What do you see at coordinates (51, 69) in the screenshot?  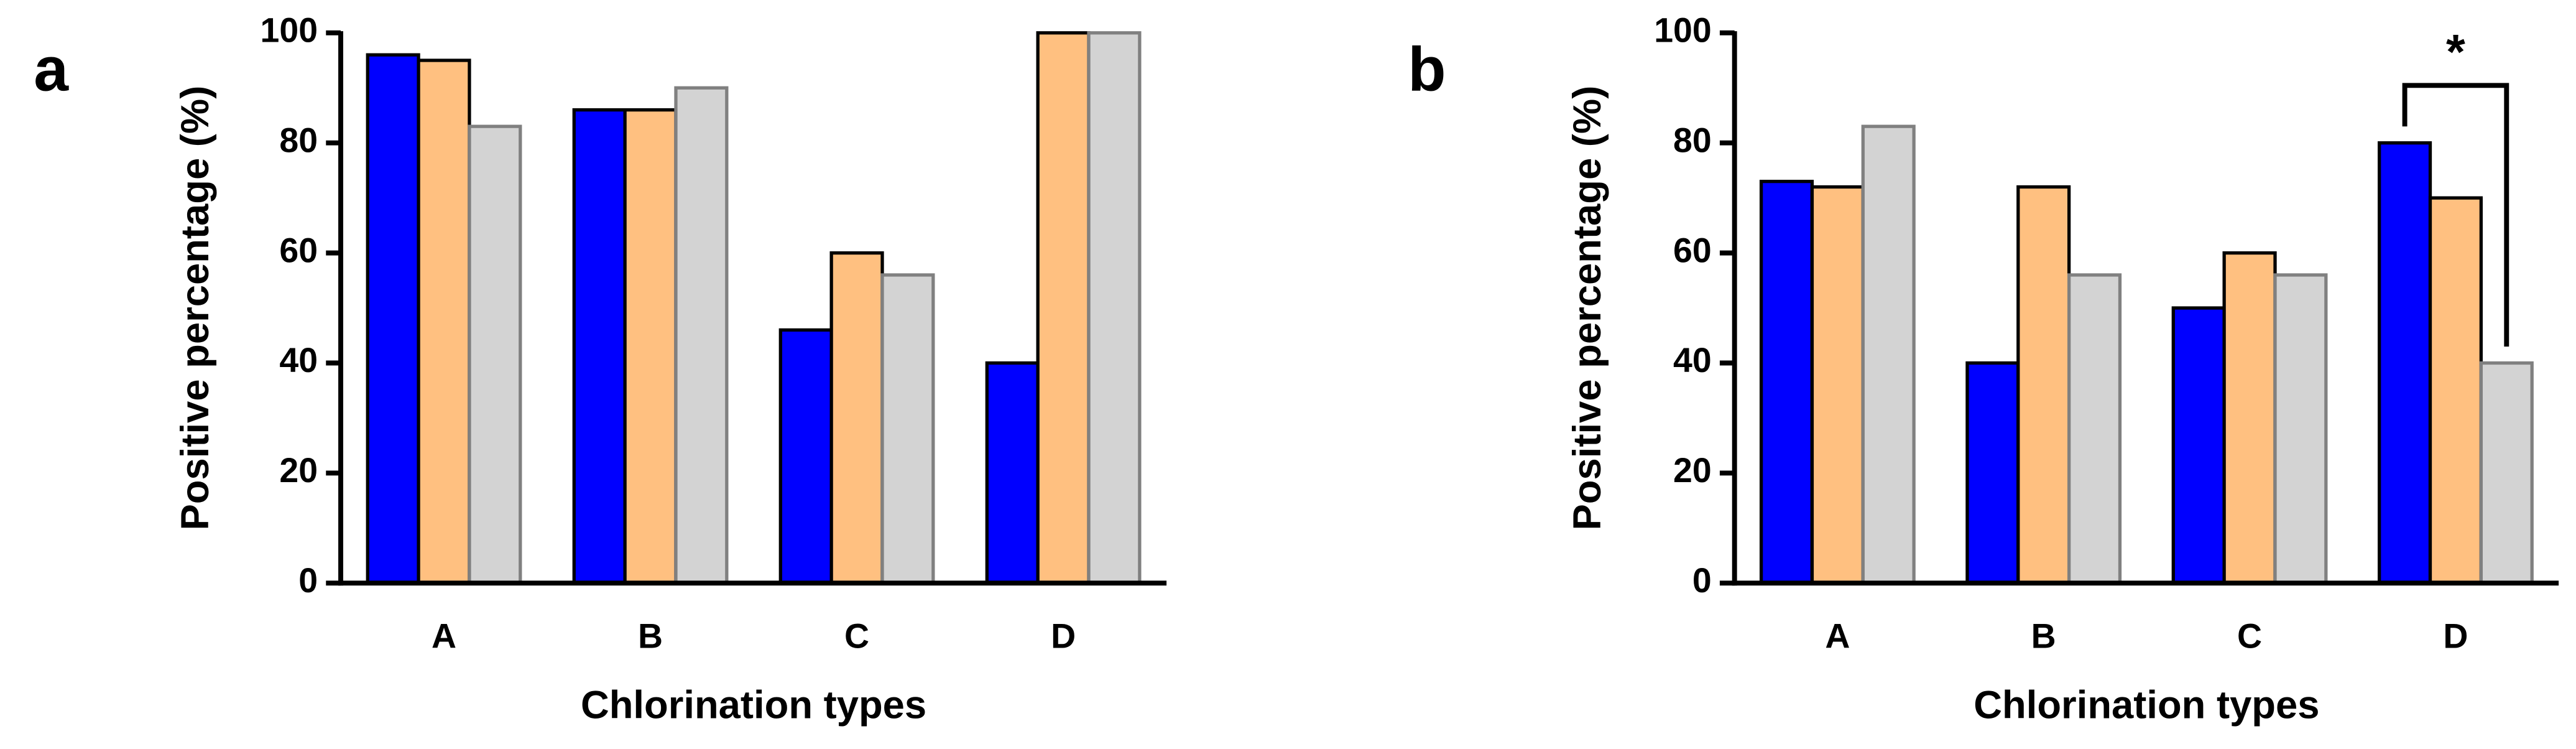 I see `panel-label: a` at bounding box center [51, 69].